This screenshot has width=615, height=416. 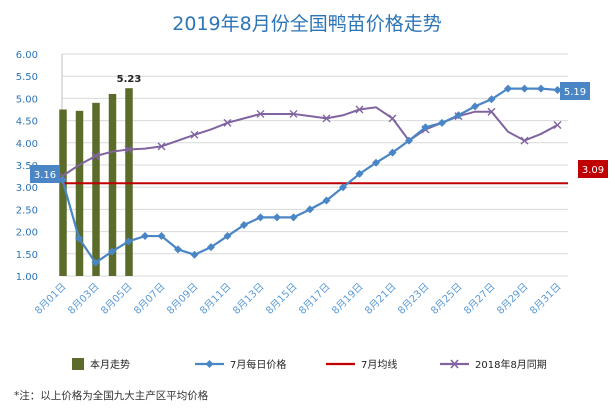 What do you see at coordinates (309, 364) in the screenshot?
I see `legend: 本月走势 7月每日价格 7月均线 2018年8月同期` at bounding box center [309, 364].